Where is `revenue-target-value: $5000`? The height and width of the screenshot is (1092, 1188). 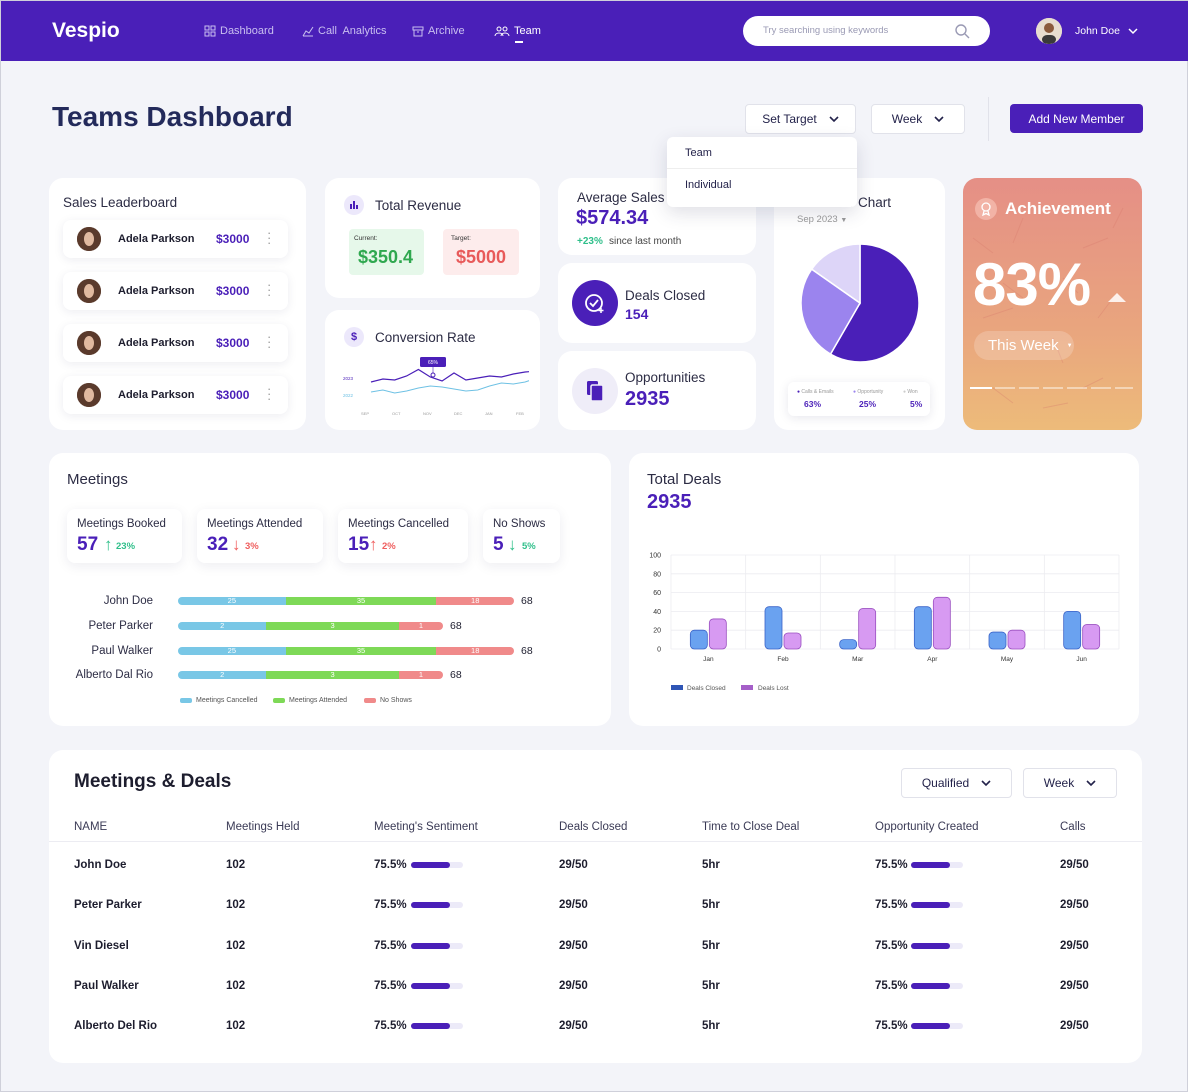
revenue-target-value: $5000 is located at coordinates (481, 257).